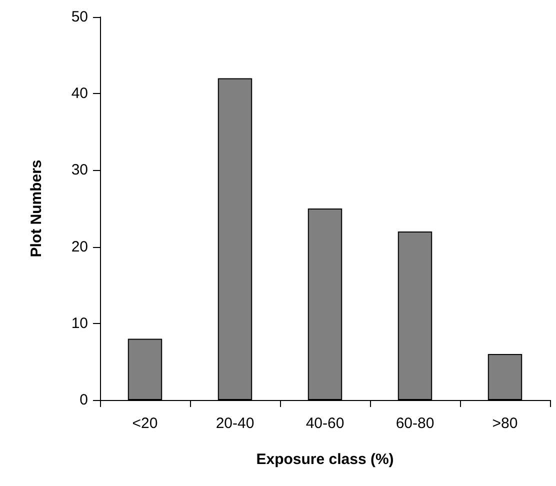 The width and height of the screenshot is (556, 486). Describe the element at coordinates (79, 323) in the screenshot. I see `y-tick-label: 10` at that location.